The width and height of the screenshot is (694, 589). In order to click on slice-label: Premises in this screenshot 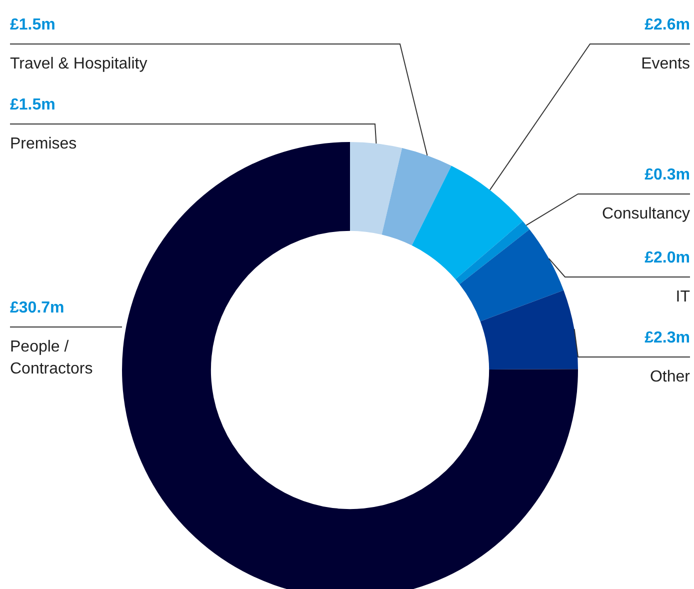, I will do `click(43, 143)`.